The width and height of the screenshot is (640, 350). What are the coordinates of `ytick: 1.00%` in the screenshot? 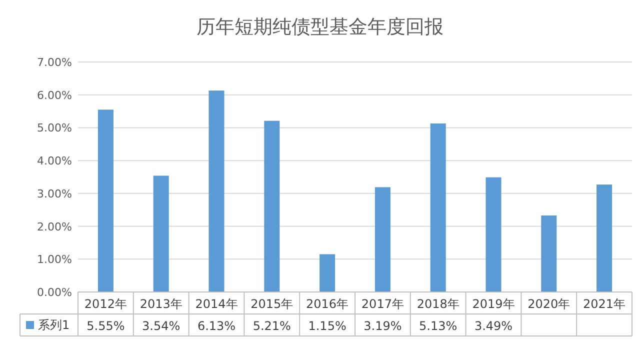 It's located at (54, 259).